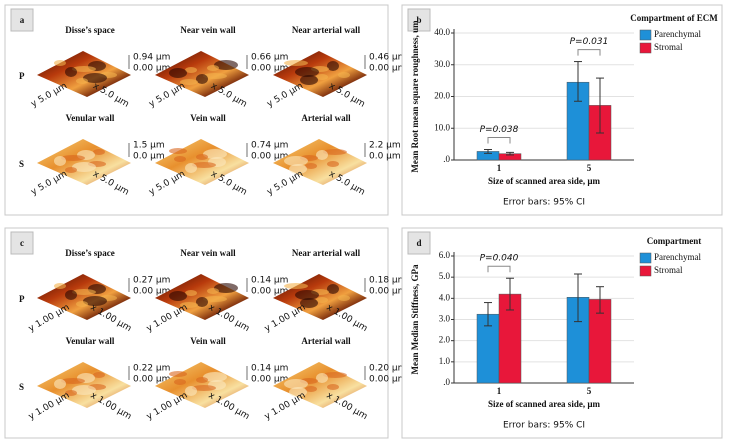 This screenshot has height=444, width=729. I want to click on z-max-label: 0.18 µm, so click(387, 281).